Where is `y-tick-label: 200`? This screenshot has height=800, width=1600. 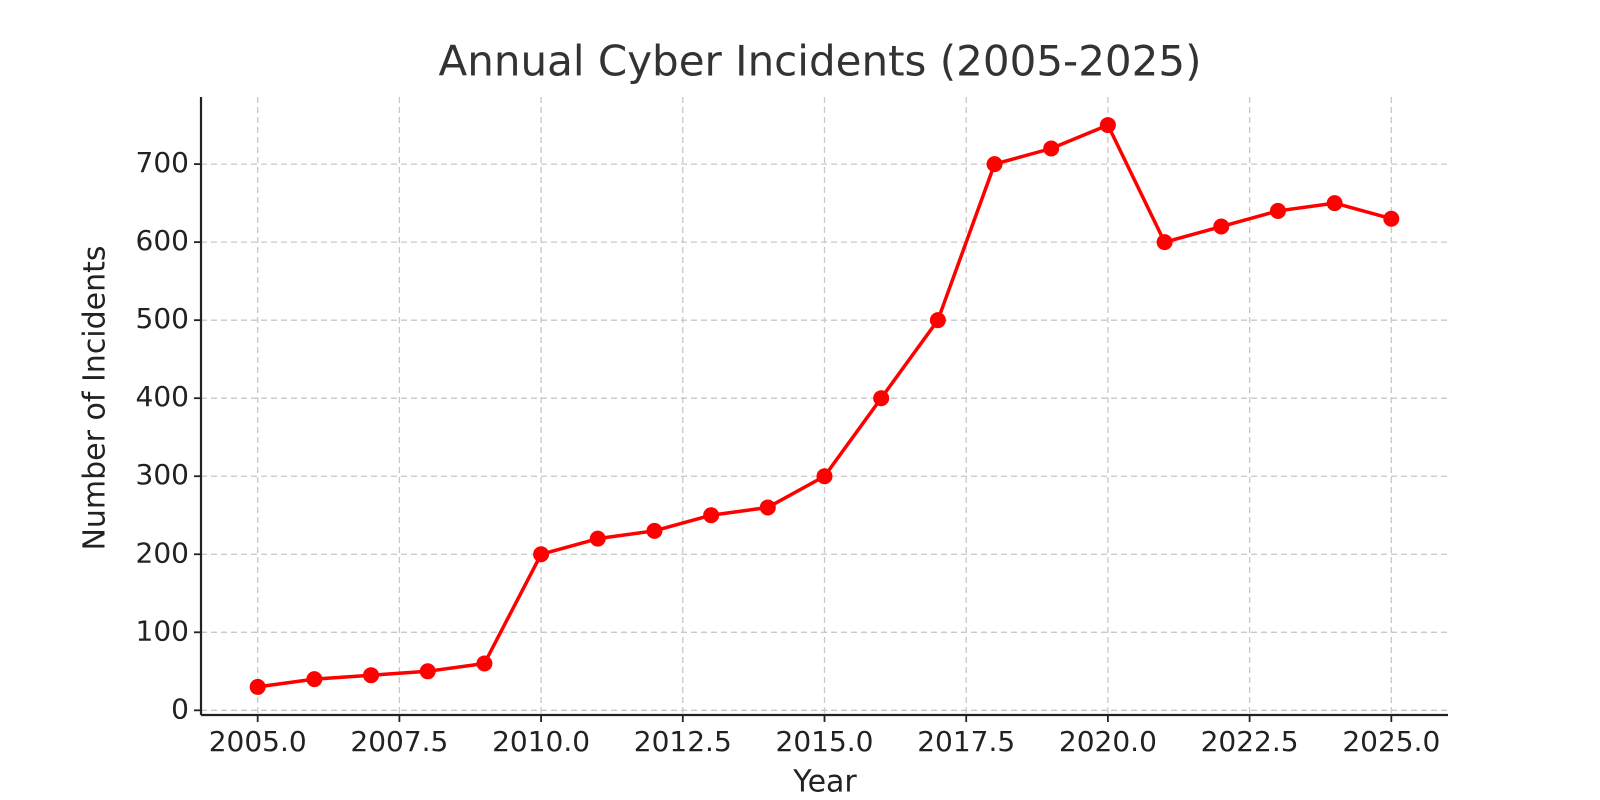
y-tick-label: 200 is located at coordinates (162, 552).